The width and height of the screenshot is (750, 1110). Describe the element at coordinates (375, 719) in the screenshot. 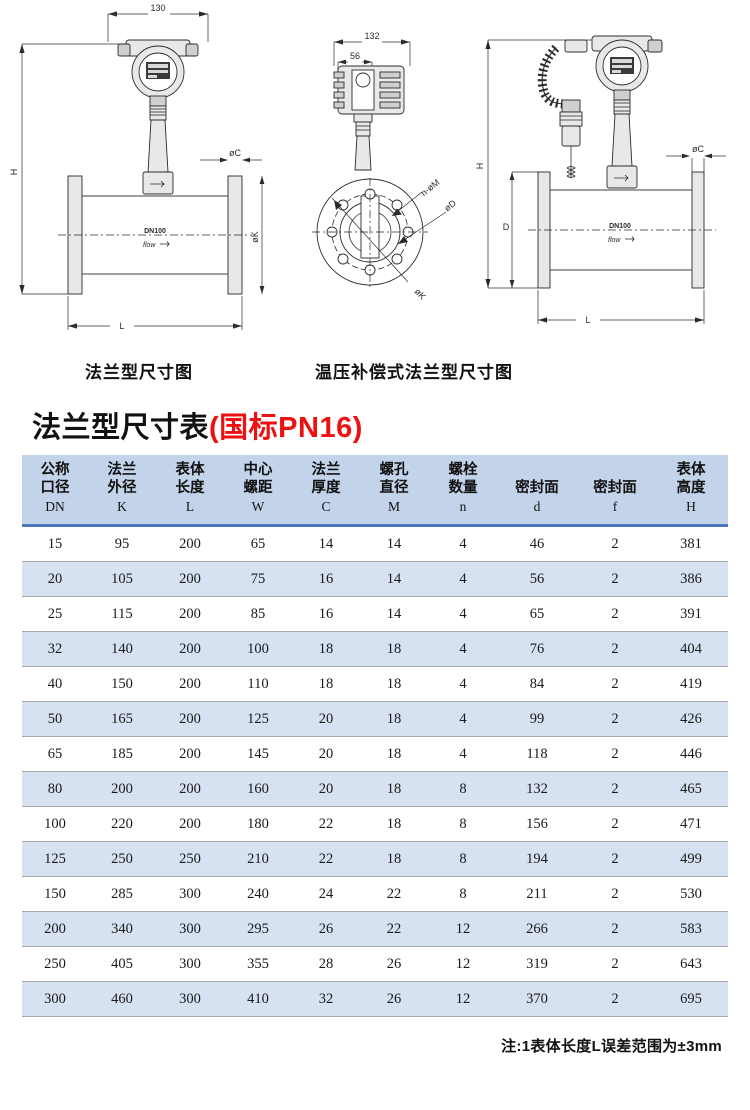

I see `table-row: 50 165 200 125 20 18 4 99 2 426` at that location.